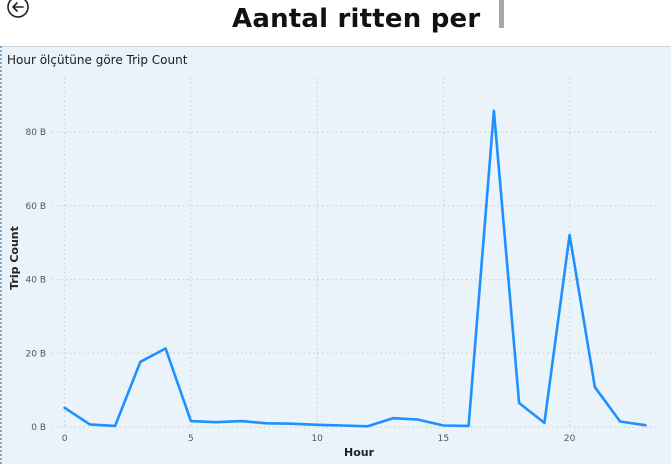  What do you see at coordinates (36, 207) in the screenshot?
I see `y-tick-label: 60 B` at bounding box center [36, 207].